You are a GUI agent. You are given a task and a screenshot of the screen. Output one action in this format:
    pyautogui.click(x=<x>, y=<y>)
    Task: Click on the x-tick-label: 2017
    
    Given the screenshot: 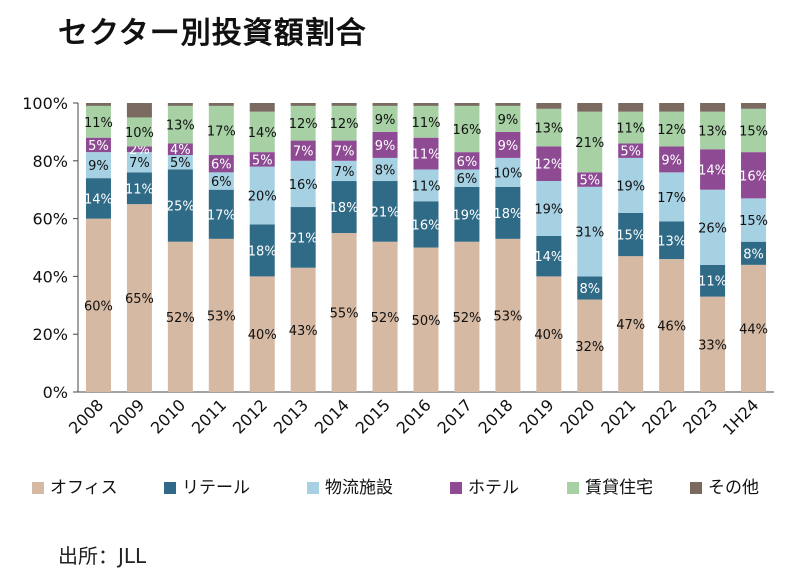 What is the action you would take?
    pyautogui.click(x=455, y=416)
    